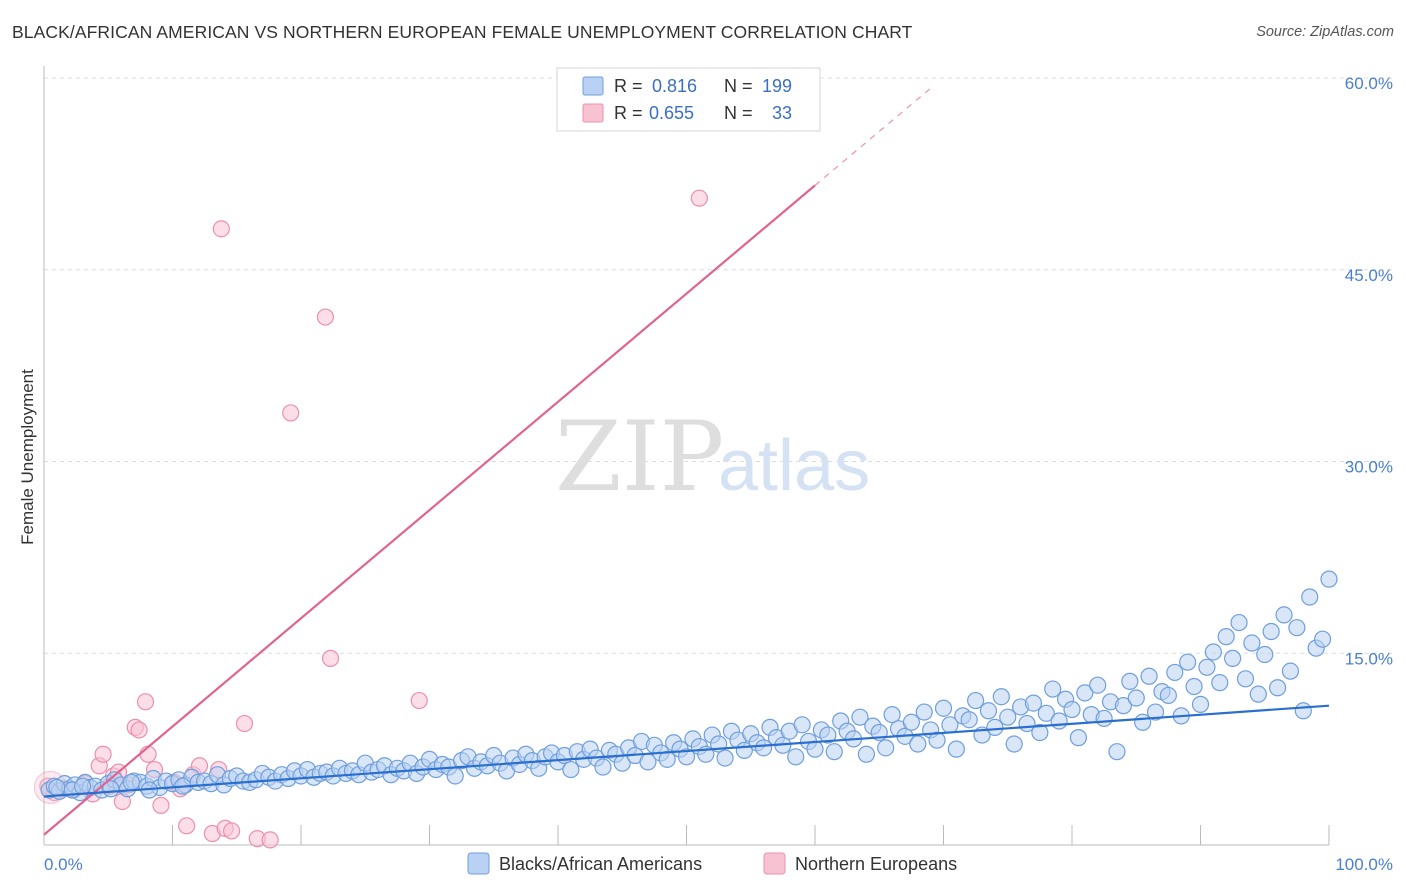 The image size is (1406, 892). What do you see at coordinates (738, 86) in the screenshot?
I see `legend-n-label-blue: N =` at bounding box center [738, 86].